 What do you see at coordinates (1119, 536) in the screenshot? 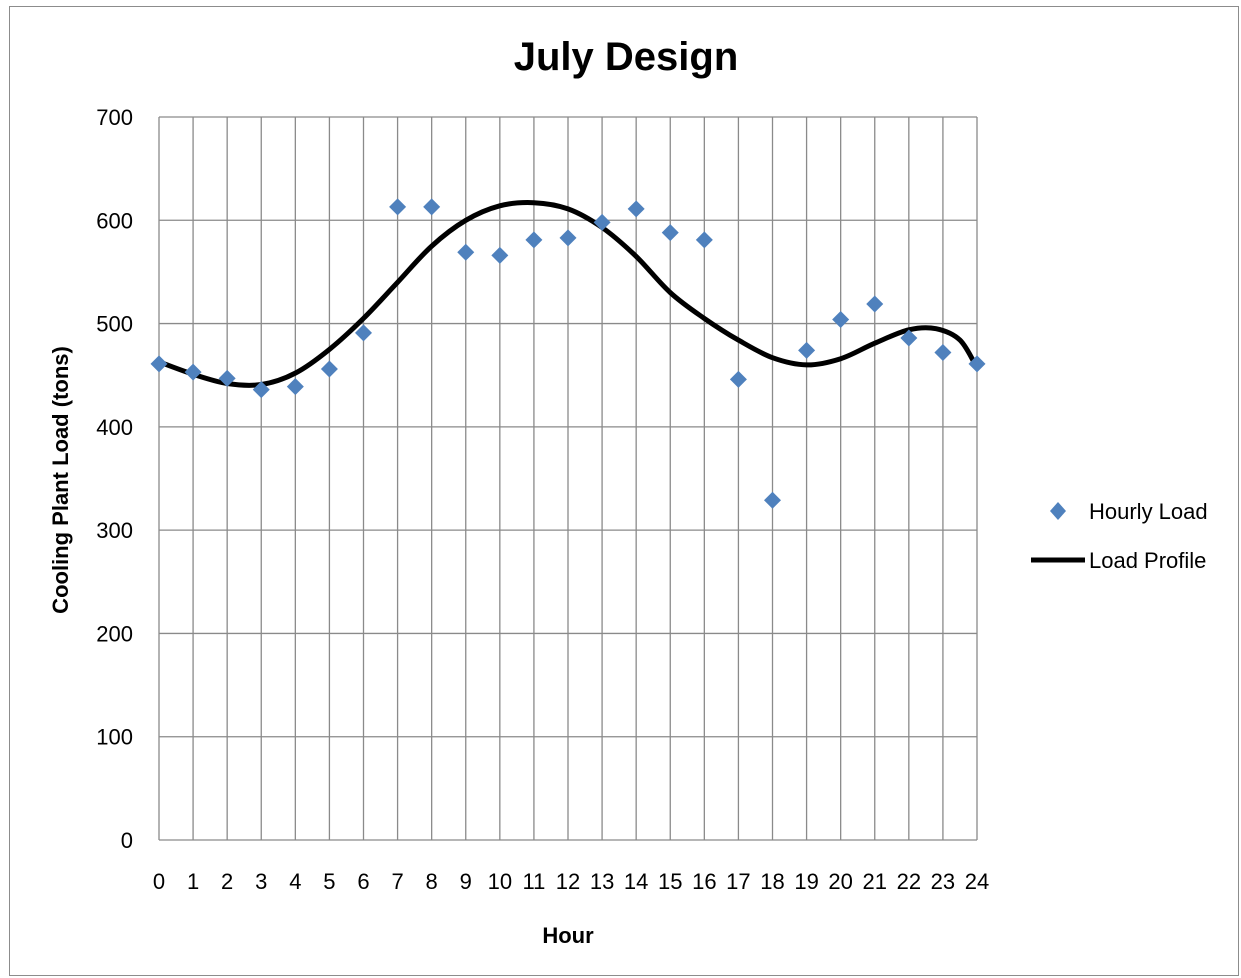
I see `legend: Hourly Load Load Profile` at bounding box center [1119, 536].